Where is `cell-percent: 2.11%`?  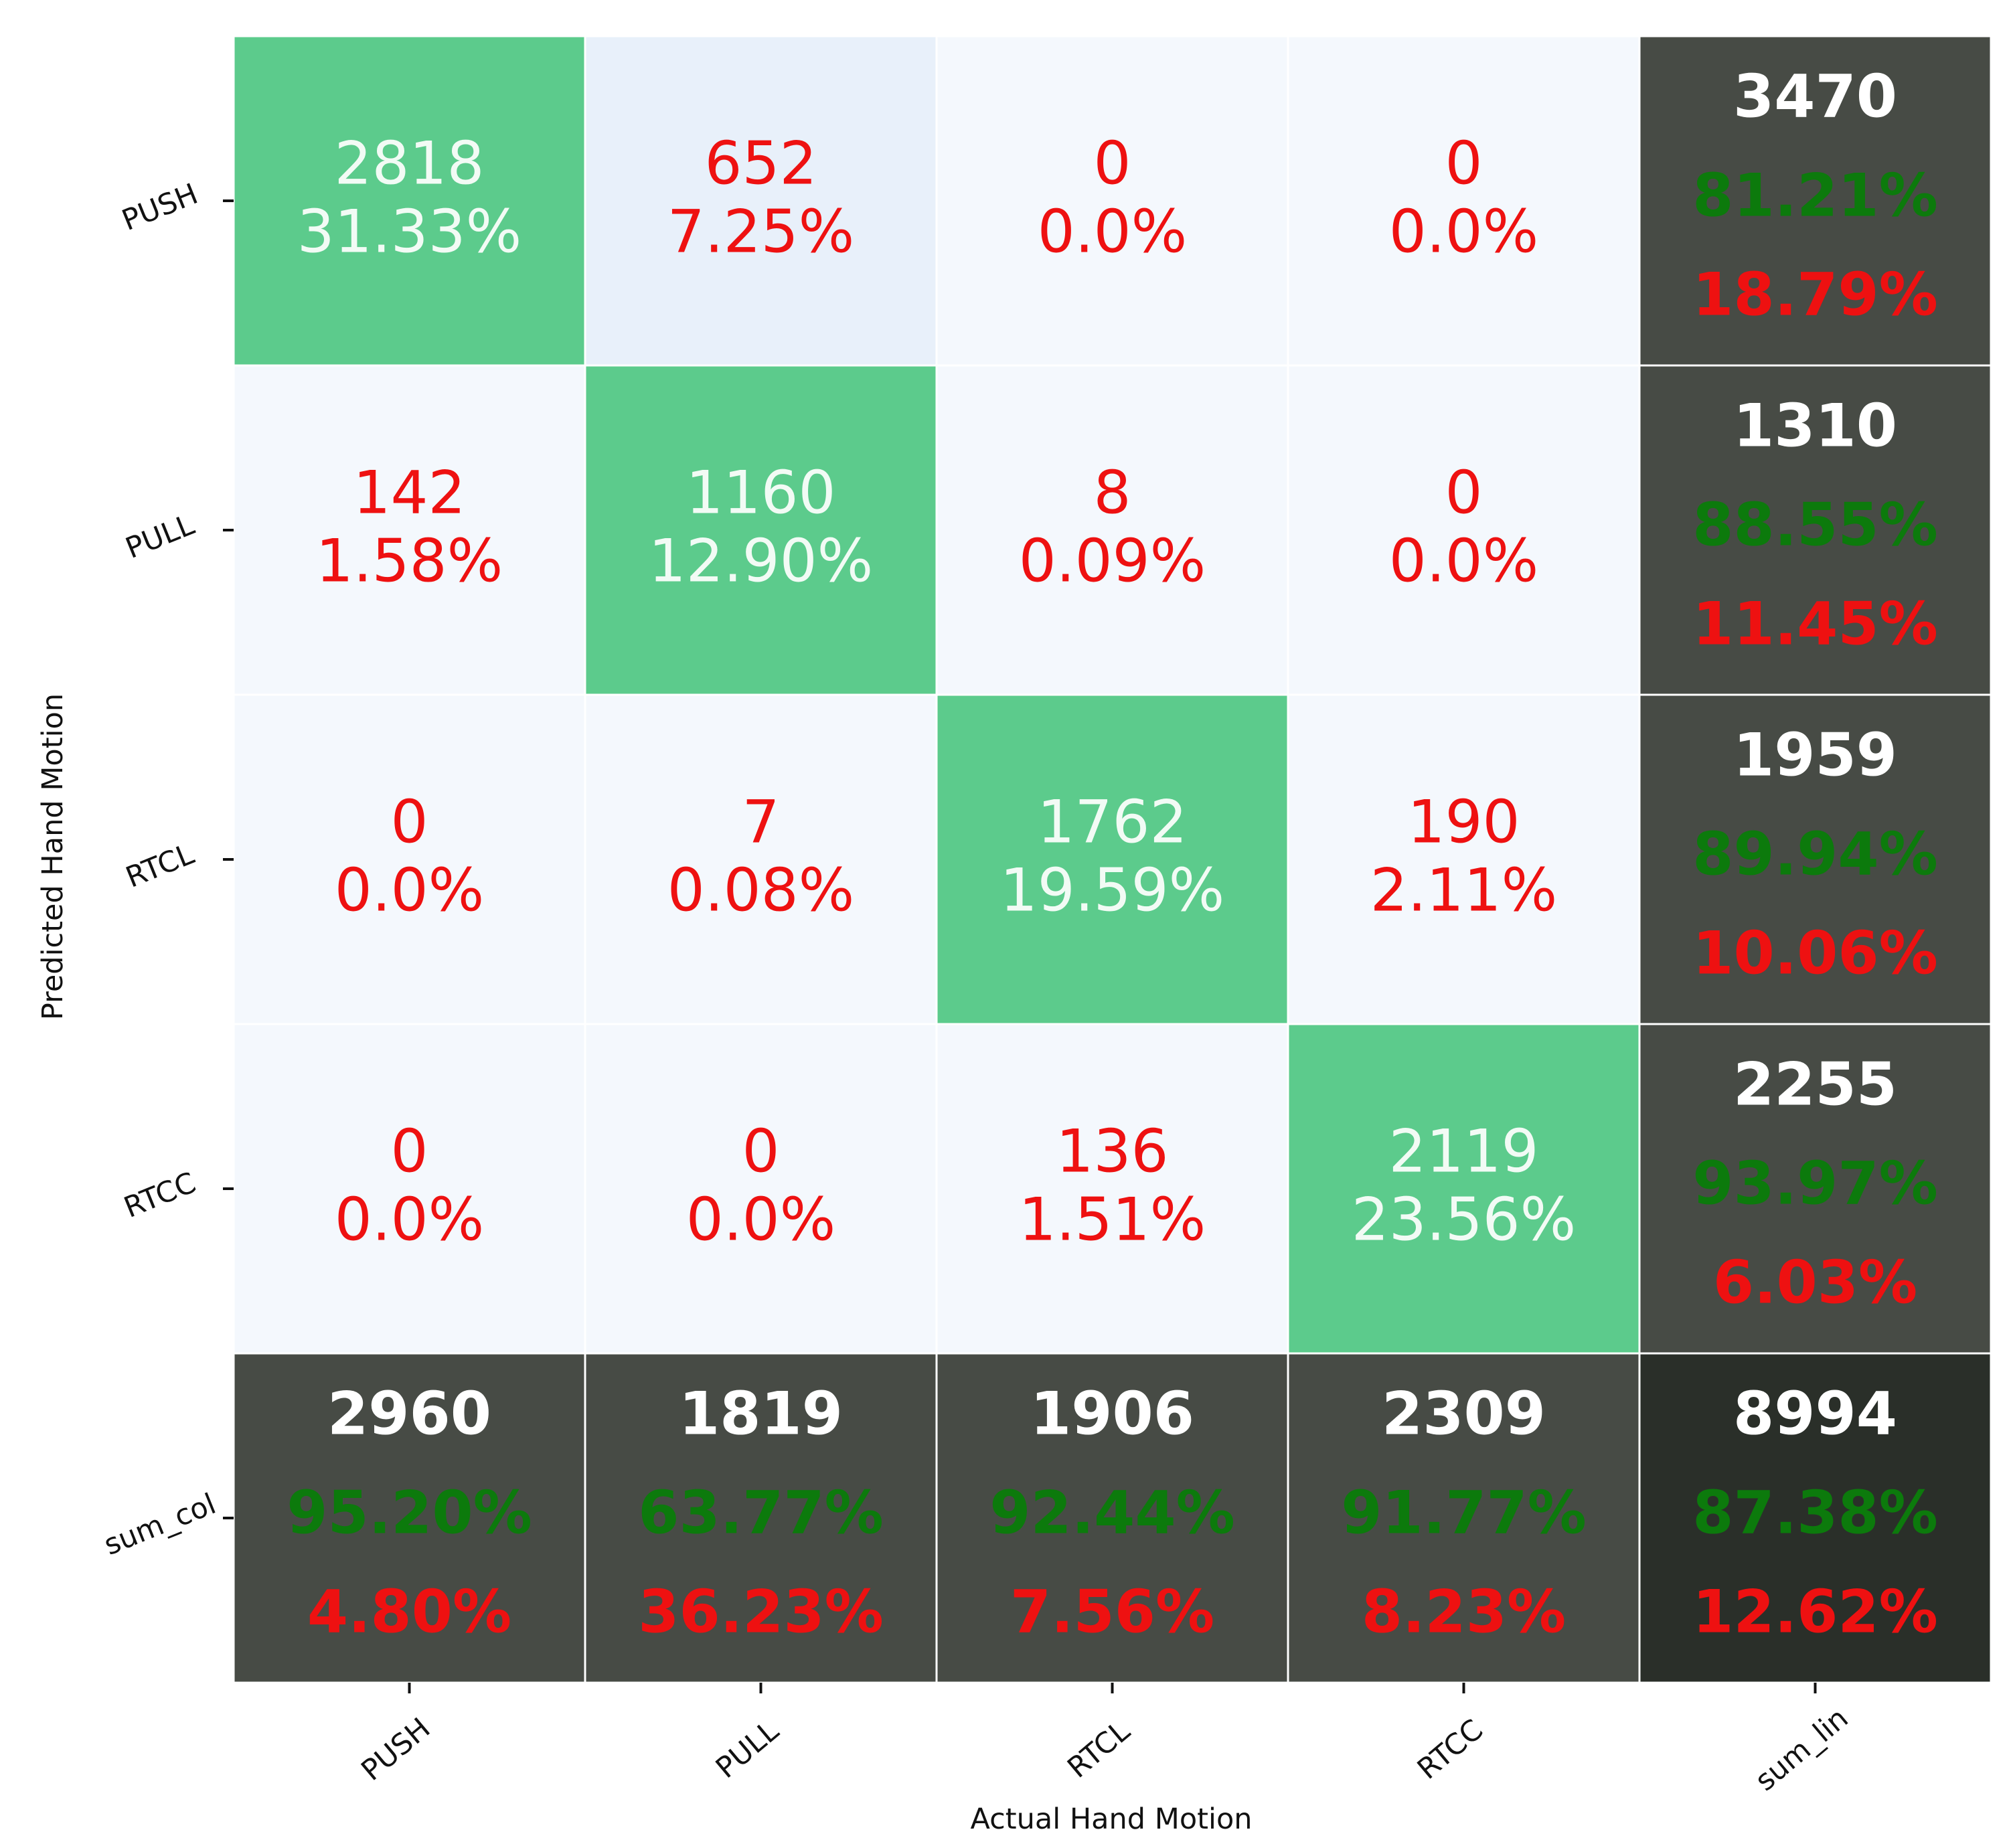
cell-percent: 2.11% is located at coordinates (1464, 890).